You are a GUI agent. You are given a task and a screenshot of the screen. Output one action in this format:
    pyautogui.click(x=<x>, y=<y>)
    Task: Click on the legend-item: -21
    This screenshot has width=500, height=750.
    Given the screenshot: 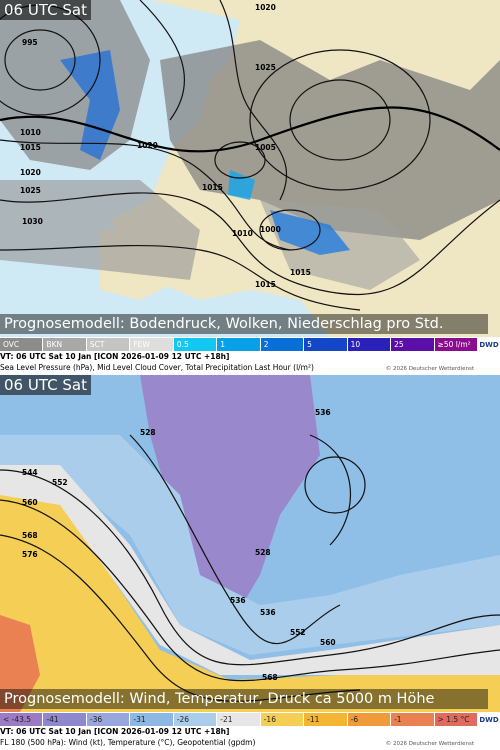 What is the action you would take?
    pyautogui.click(x=239, y=719)
    